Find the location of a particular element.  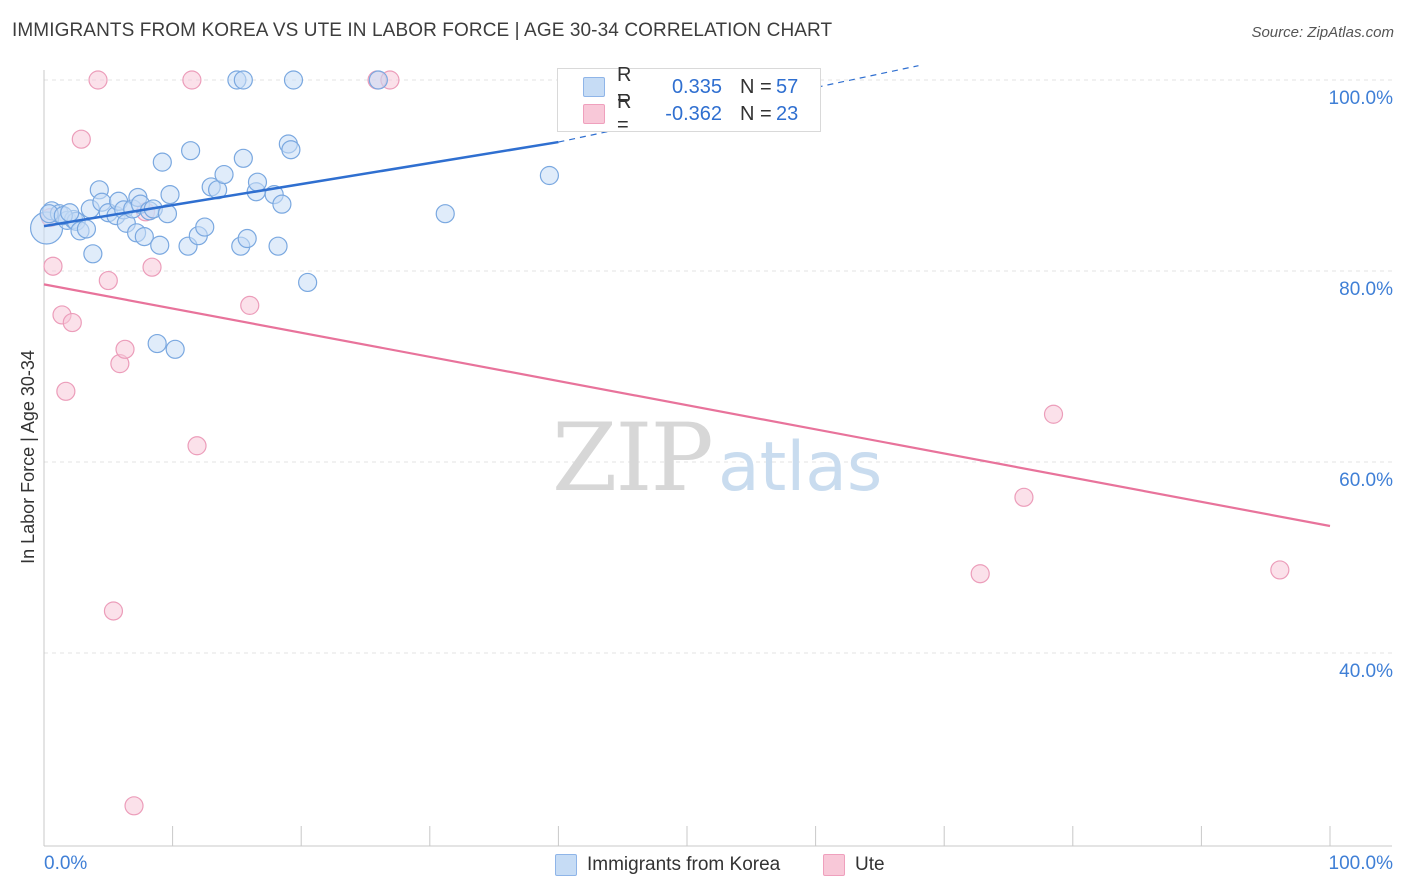

r-value: 0.335 is located at coordinates (696, 86).